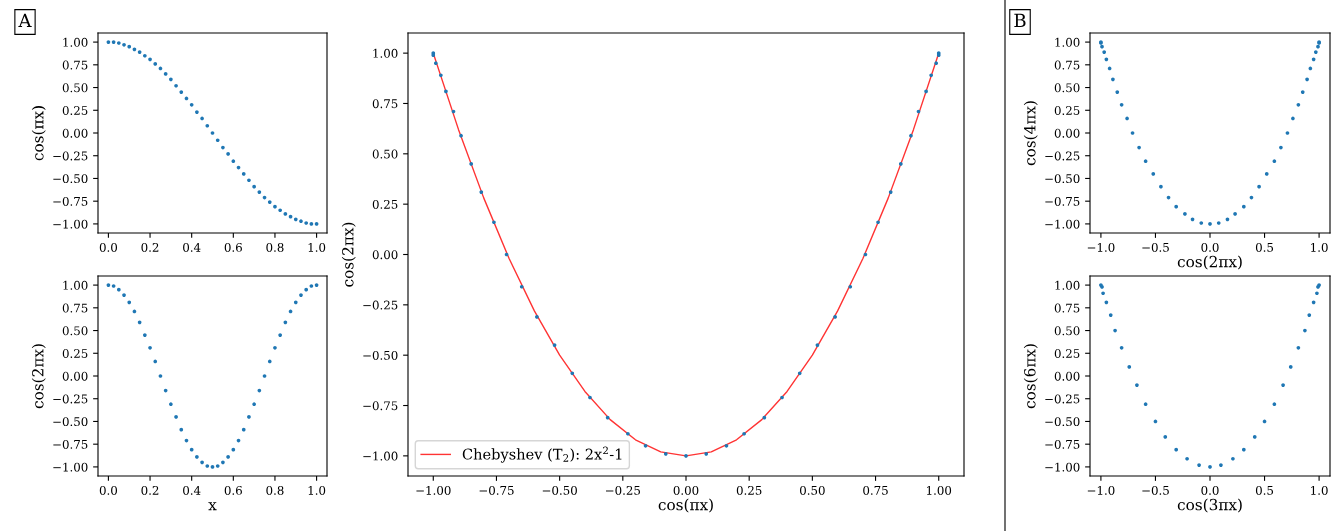 This screenshot has height=531, width=1338. I want to click on y-axis-title: cos(πx), so click(38, 133).